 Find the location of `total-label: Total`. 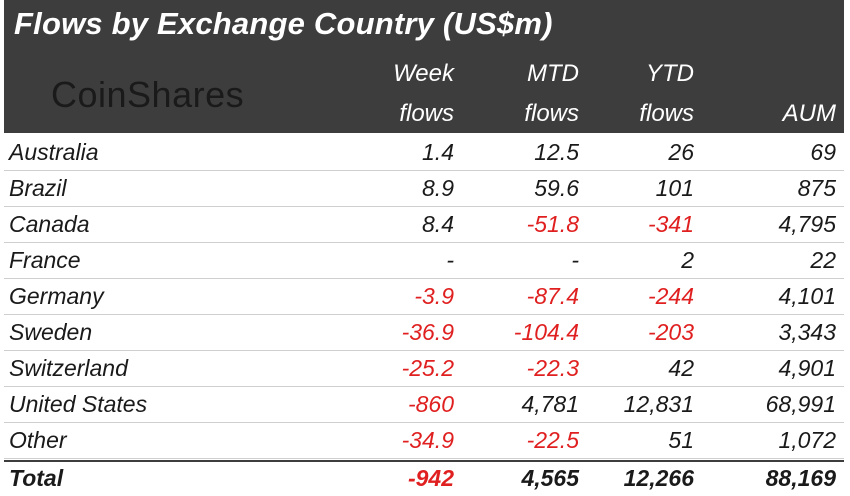

total-label: Total is located at coordinates (36, 478).